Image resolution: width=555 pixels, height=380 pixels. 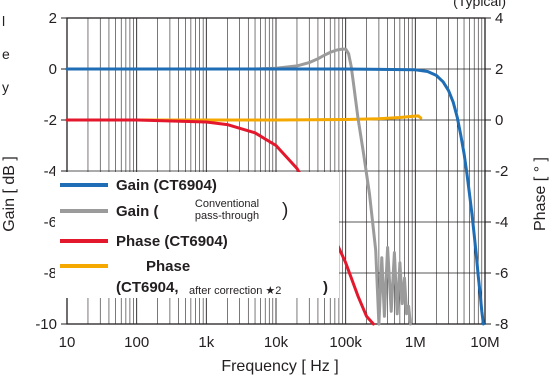 What do you see at coordinates (501, 222) in the screenshot?
I see `y-right-tick-label: -4` at bounding box center [501, 222].